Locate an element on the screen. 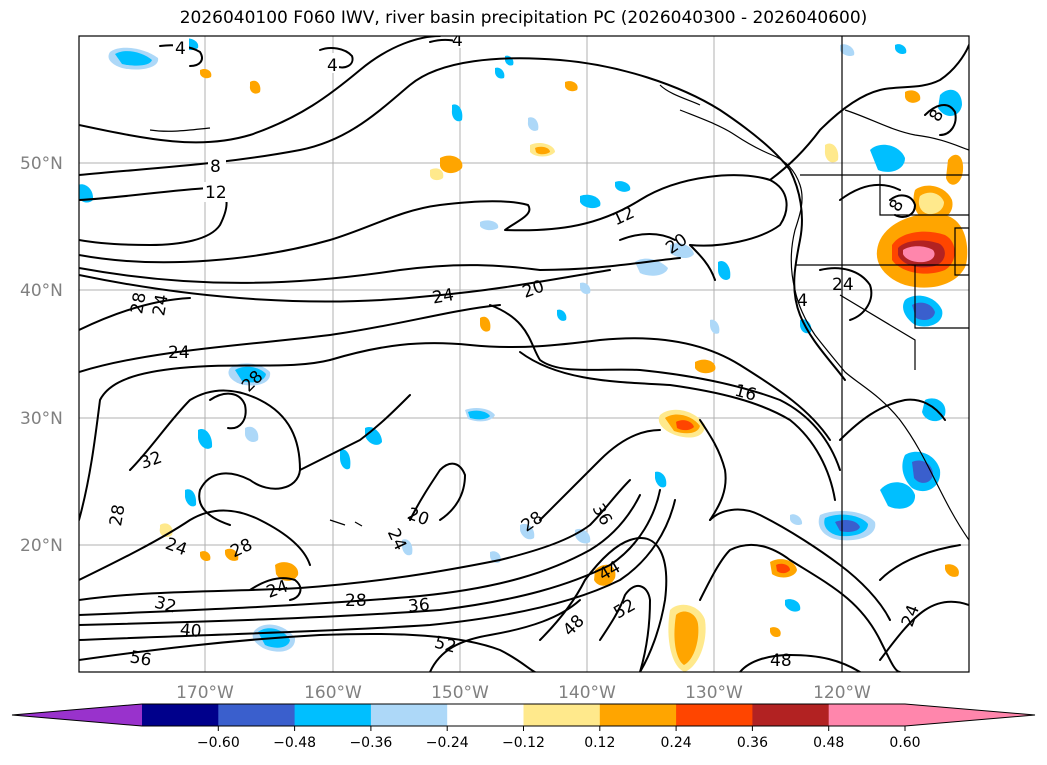  colorbar-tick-label: −0.36 is located at coordinates (370, 743).